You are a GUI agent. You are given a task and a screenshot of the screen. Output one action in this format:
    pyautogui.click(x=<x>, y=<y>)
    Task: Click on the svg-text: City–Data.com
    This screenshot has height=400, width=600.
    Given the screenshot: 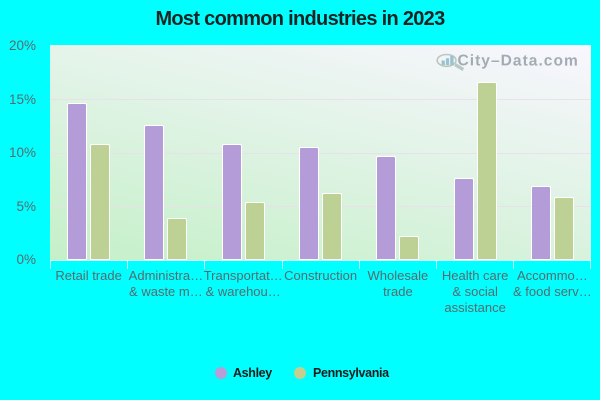 What is the action you would take?
    pyautogui.click(x=517, y=60)
    